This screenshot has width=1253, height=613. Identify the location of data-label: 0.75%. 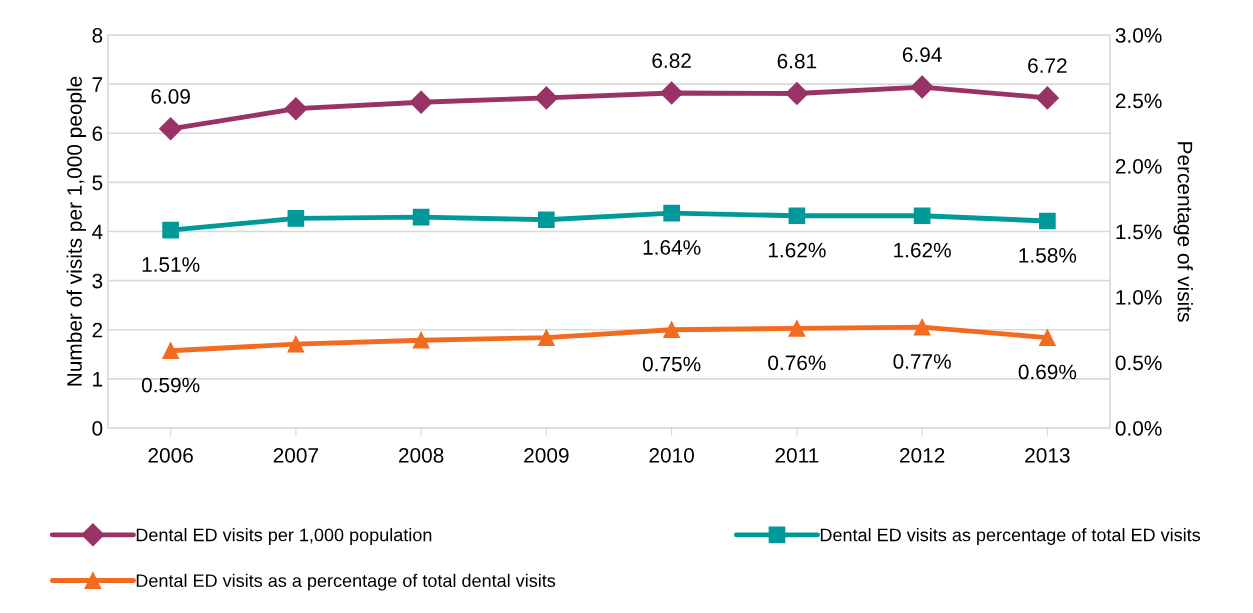
(671, 364).